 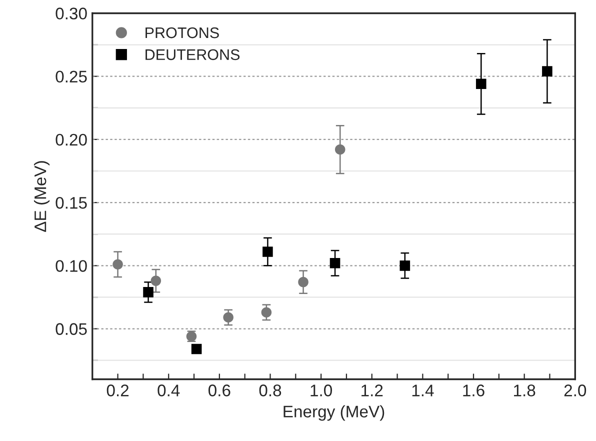 I want to click on x-tick-label: 0.4, so click(x=169, y=390).